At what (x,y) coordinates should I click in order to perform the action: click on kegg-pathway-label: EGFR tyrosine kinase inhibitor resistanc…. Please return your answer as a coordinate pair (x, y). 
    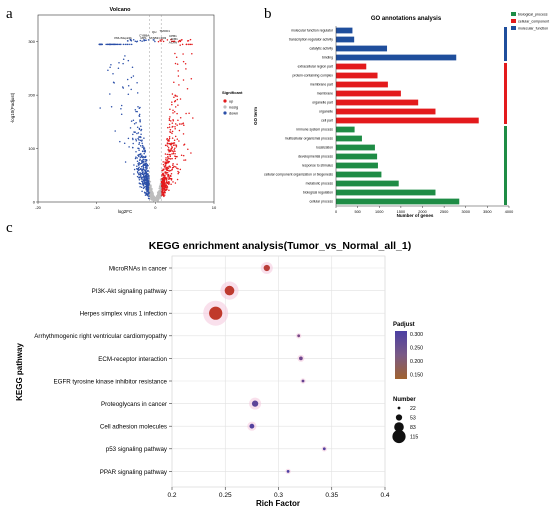
    Looking at the image, I should click on (111, 381).